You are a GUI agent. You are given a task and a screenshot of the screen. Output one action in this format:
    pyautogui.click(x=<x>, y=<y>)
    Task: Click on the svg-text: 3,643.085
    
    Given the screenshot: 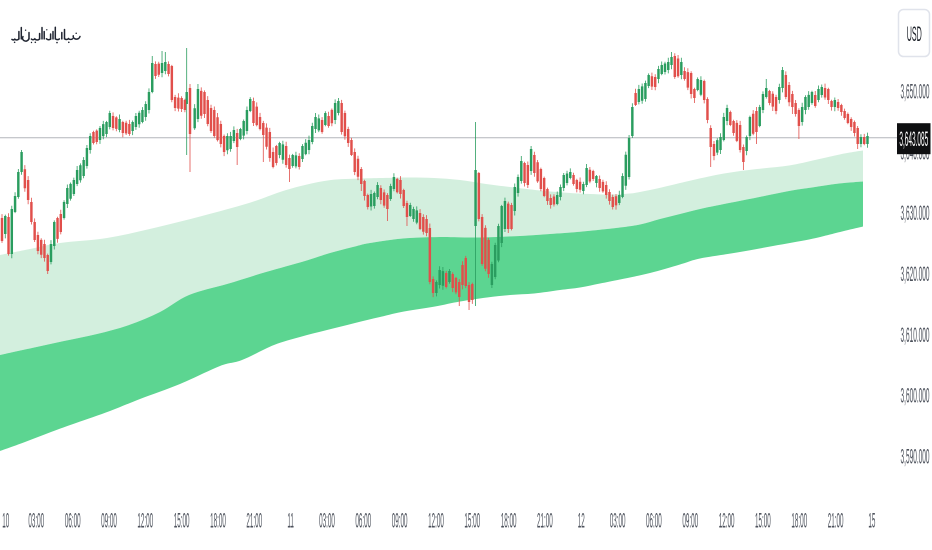 What is the action you would take?
    pyautogui.click(x=913, y=139)
    